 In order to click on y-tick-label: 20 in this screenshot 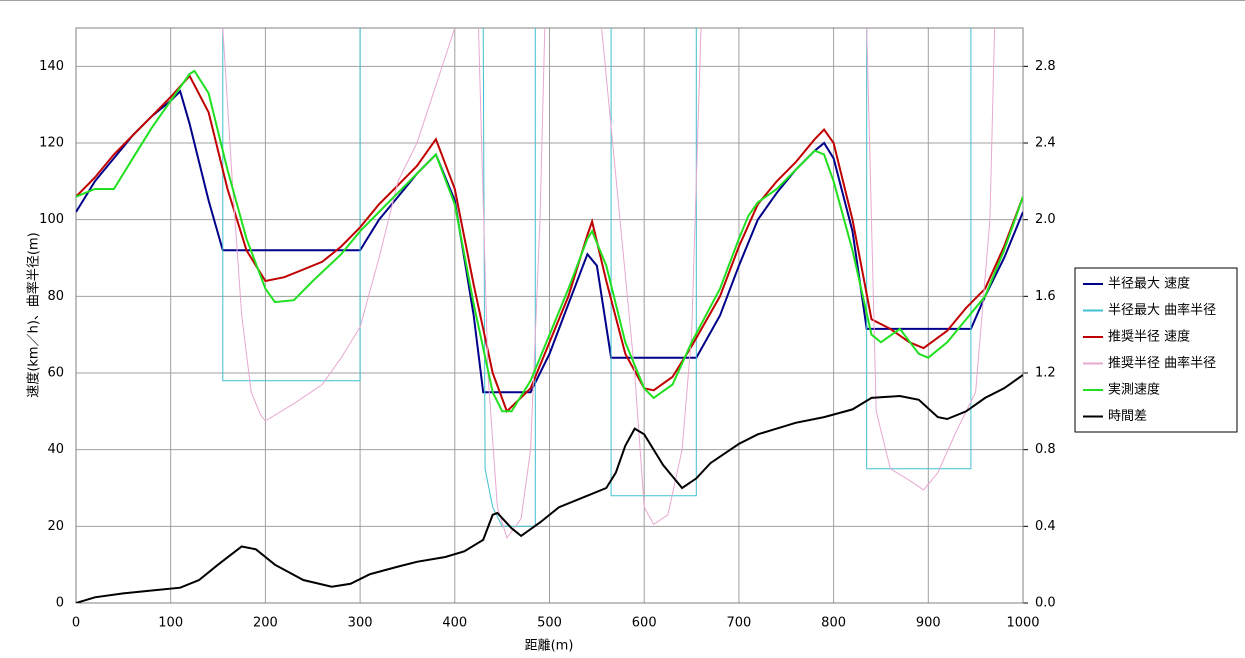, I will do `click(55, 526)`.